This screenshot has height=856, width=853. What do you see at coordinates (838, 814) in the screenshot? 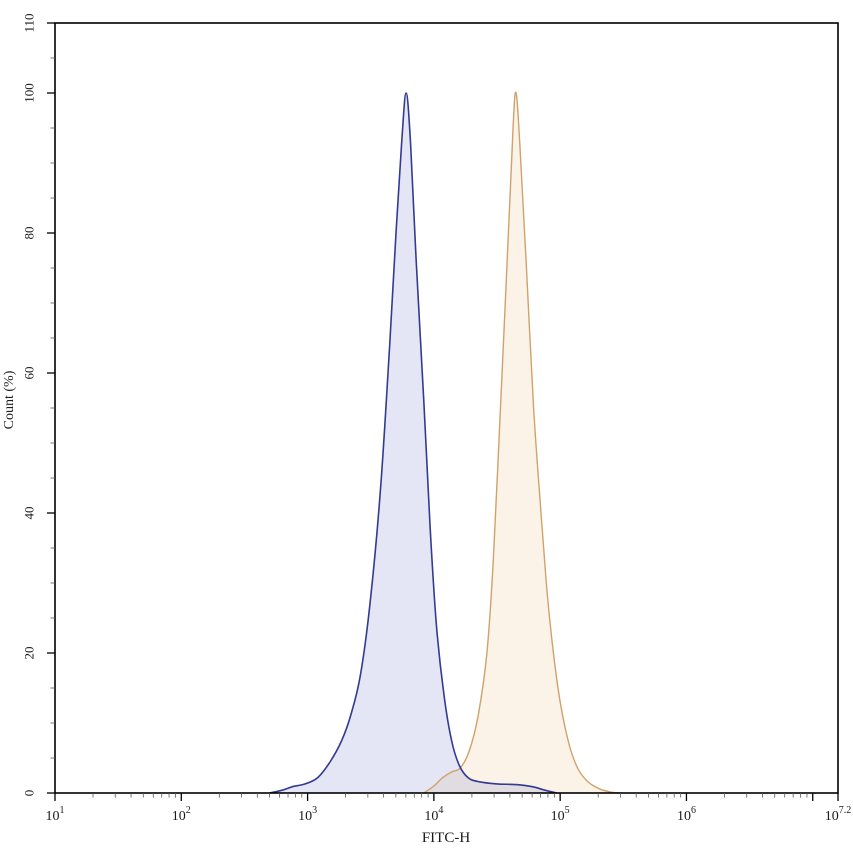
I see `x-tick-label: 107.2` at bounding box center [838, 814].